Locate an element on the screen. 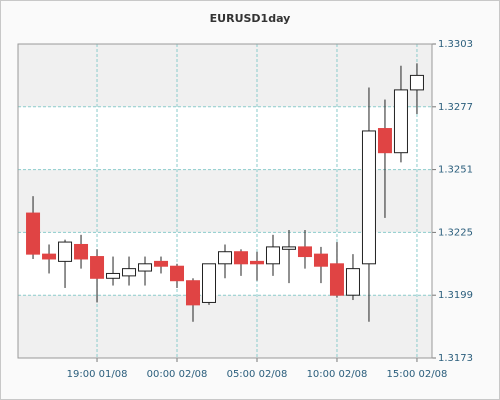  chart-title: EURUSD1day is located at coordinates (250, 18).